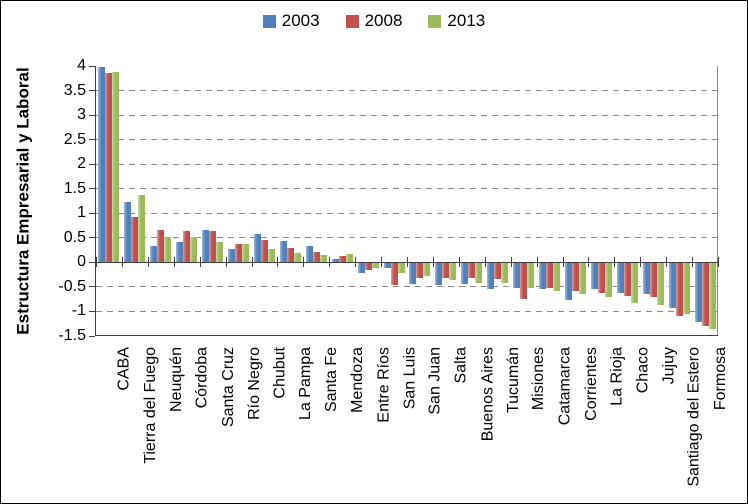 The image size is (748, 504). What do you see at coordinates (461, 365) in the screenshot?
I see `x-category-label: Salta` at bounding box center [461, 365].